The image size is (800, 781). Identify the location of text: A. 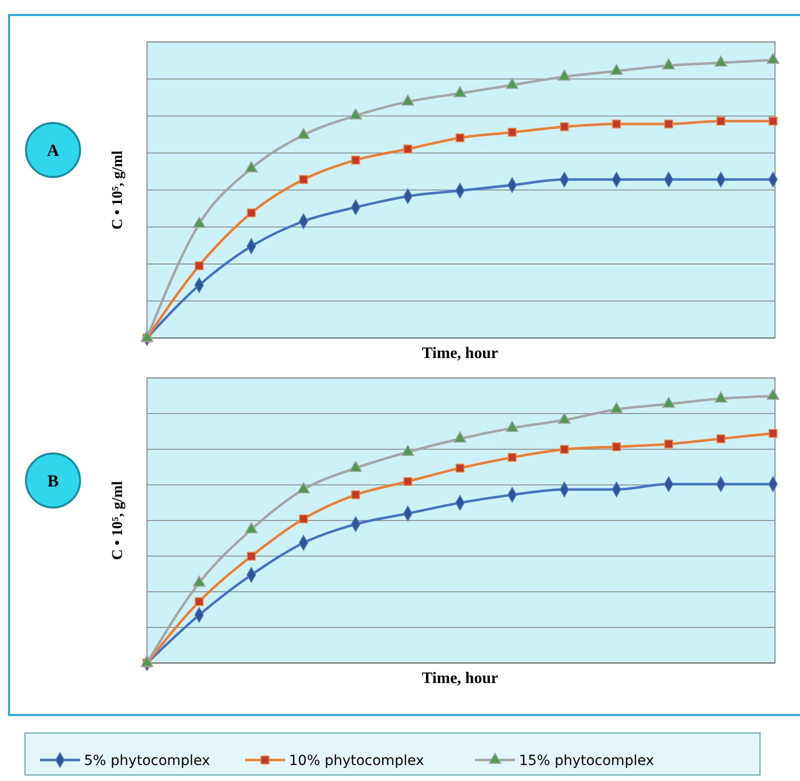
(53, 150).